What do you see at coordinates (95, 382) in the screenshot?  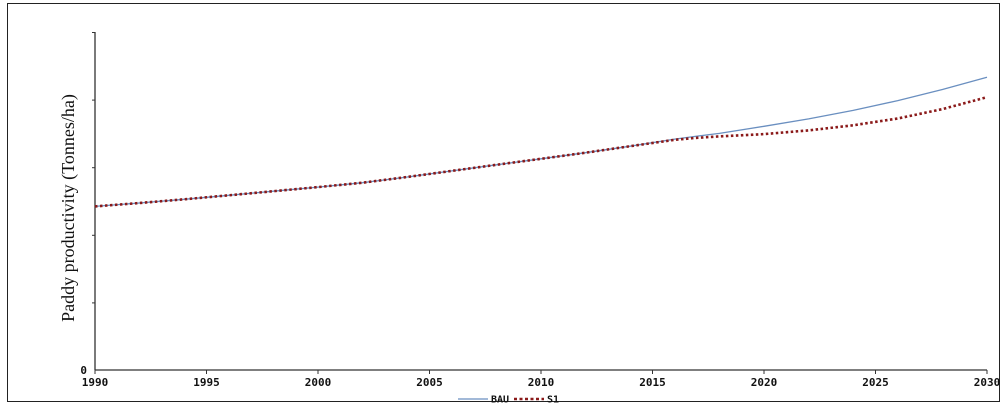 I see `x-tick-label: 1990` at bounding box center [95, 382].